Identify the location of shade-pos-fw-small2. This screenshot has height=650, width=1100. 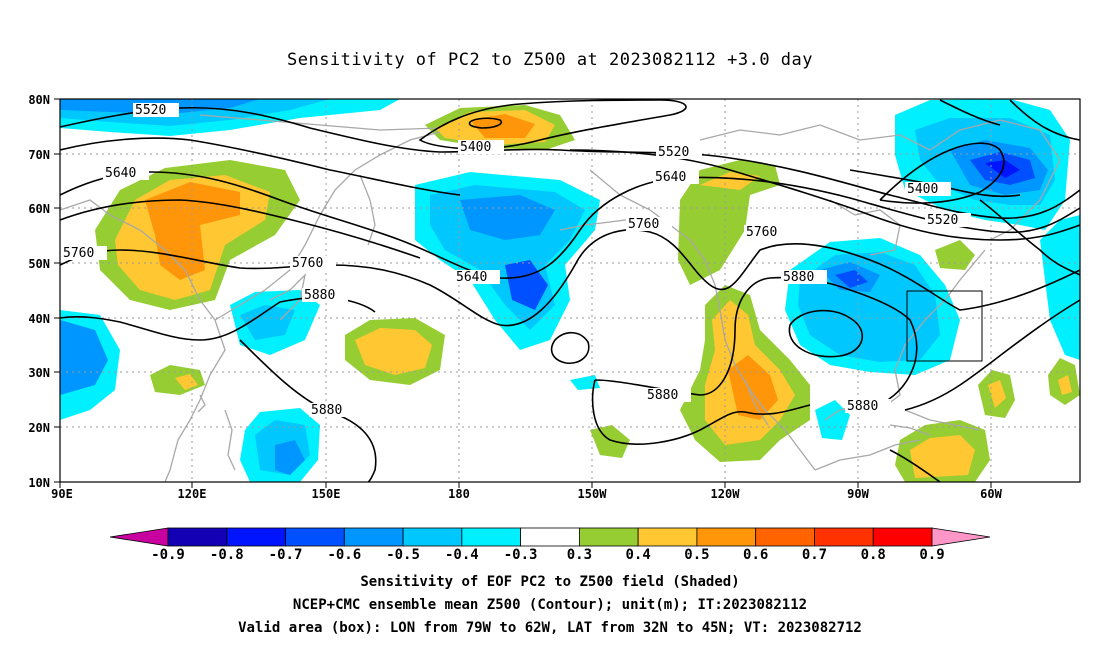
(186, 382).